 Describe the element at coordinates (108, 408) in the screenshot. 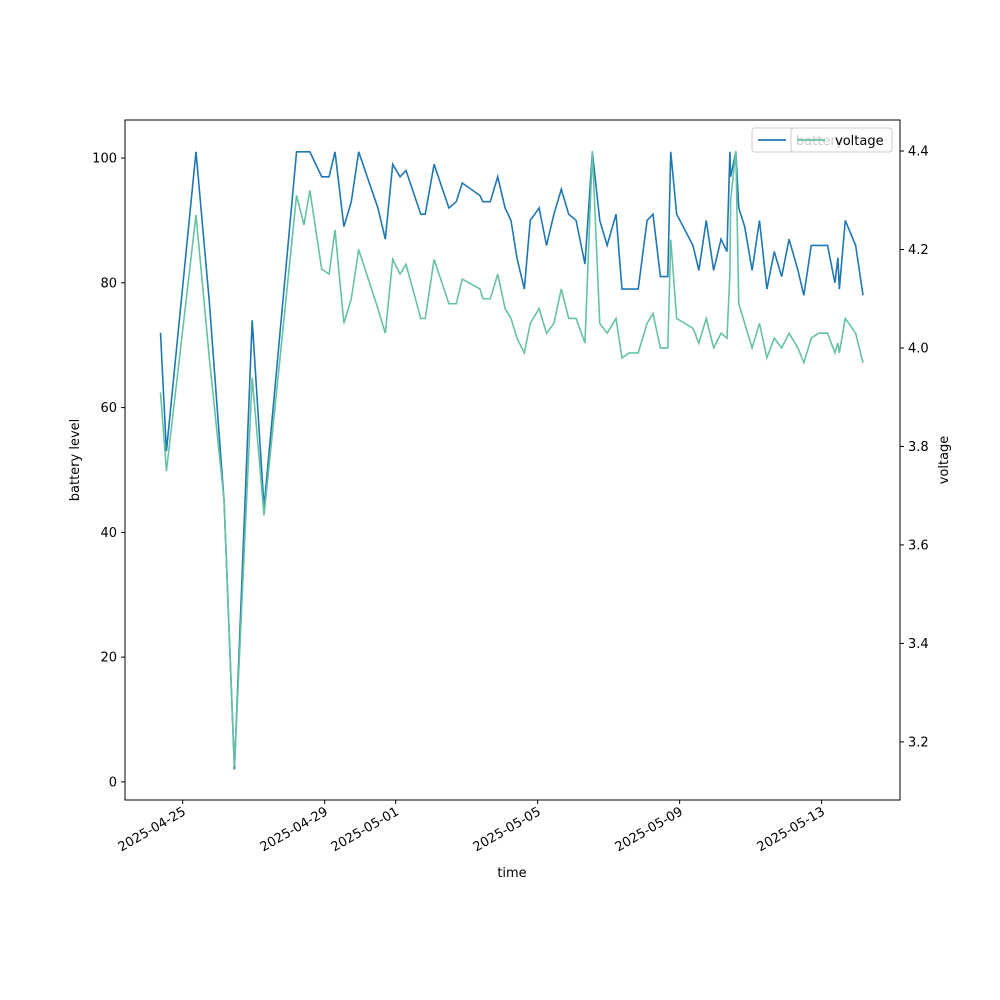

I see `y-tick-label: 60` at that location.